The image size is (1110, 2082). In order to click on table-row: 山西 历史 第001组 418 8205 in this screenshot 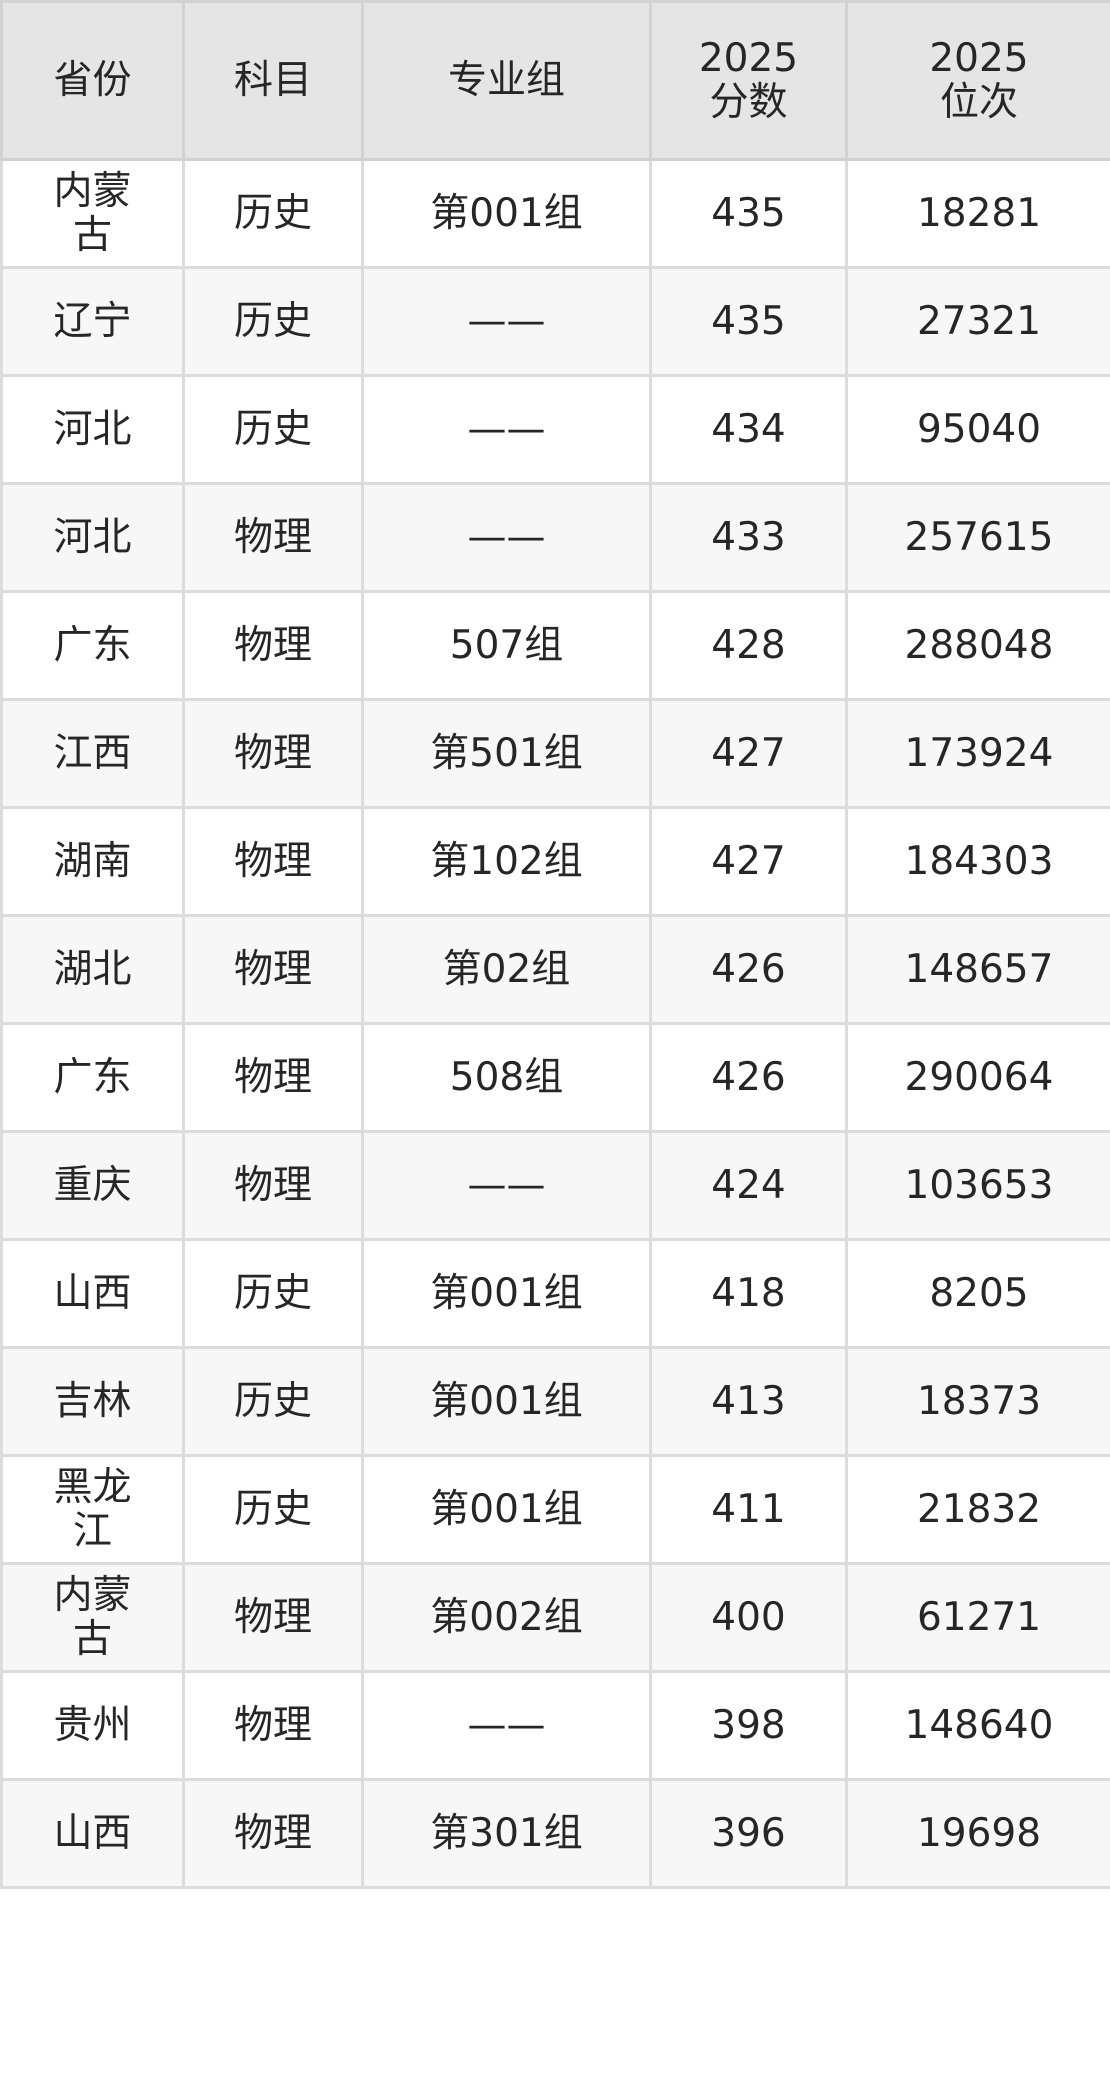, I will do `click(555, 1293)`.